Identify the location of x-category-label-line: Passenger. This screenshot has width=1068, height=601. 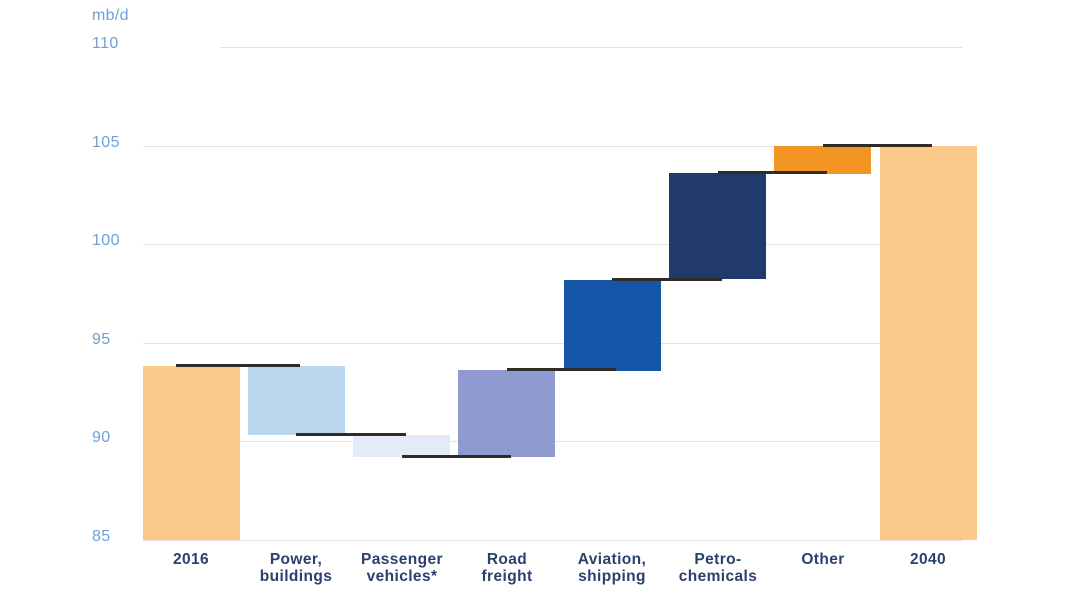
(401, 559).